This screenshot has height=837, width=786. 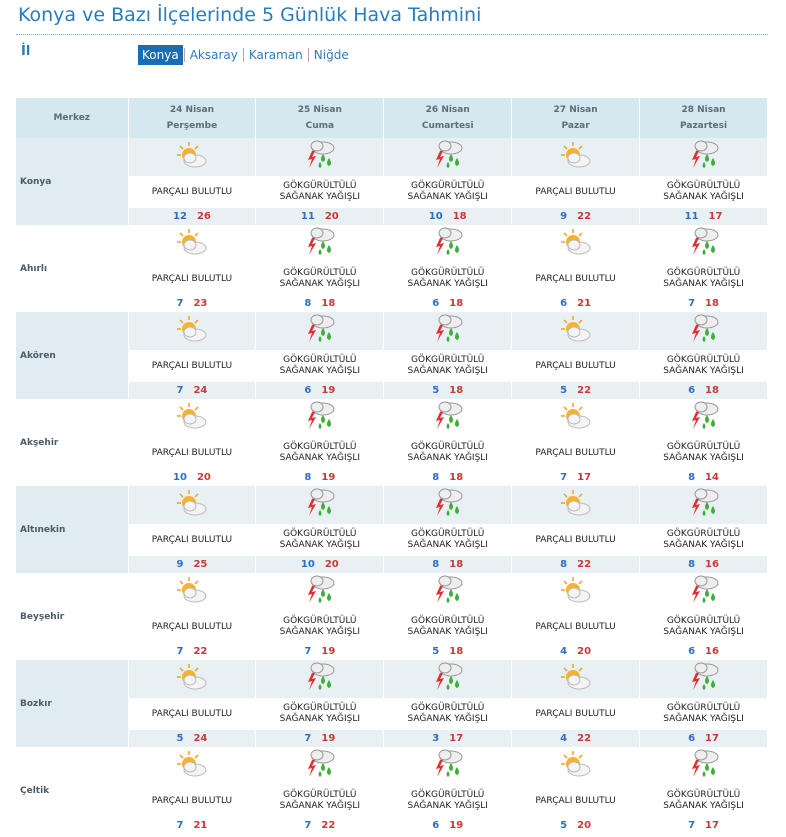 I want to click on temperature-cell: 11 17, so click(x=703, y=216).